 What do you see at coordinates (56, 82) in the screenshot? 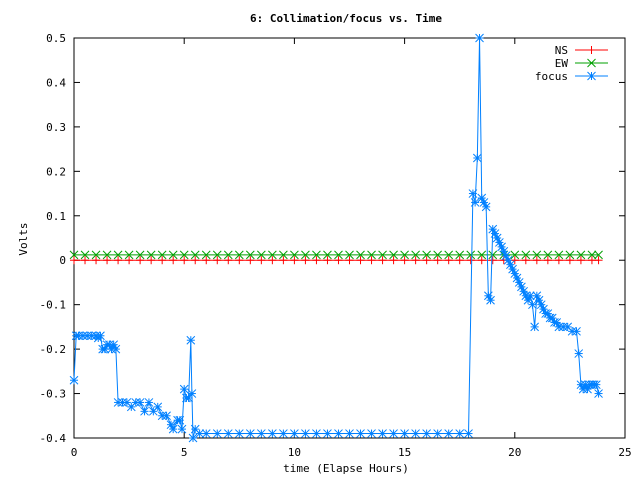
I see `y-tick-label: 0.4` at bounding box center [56, 82].